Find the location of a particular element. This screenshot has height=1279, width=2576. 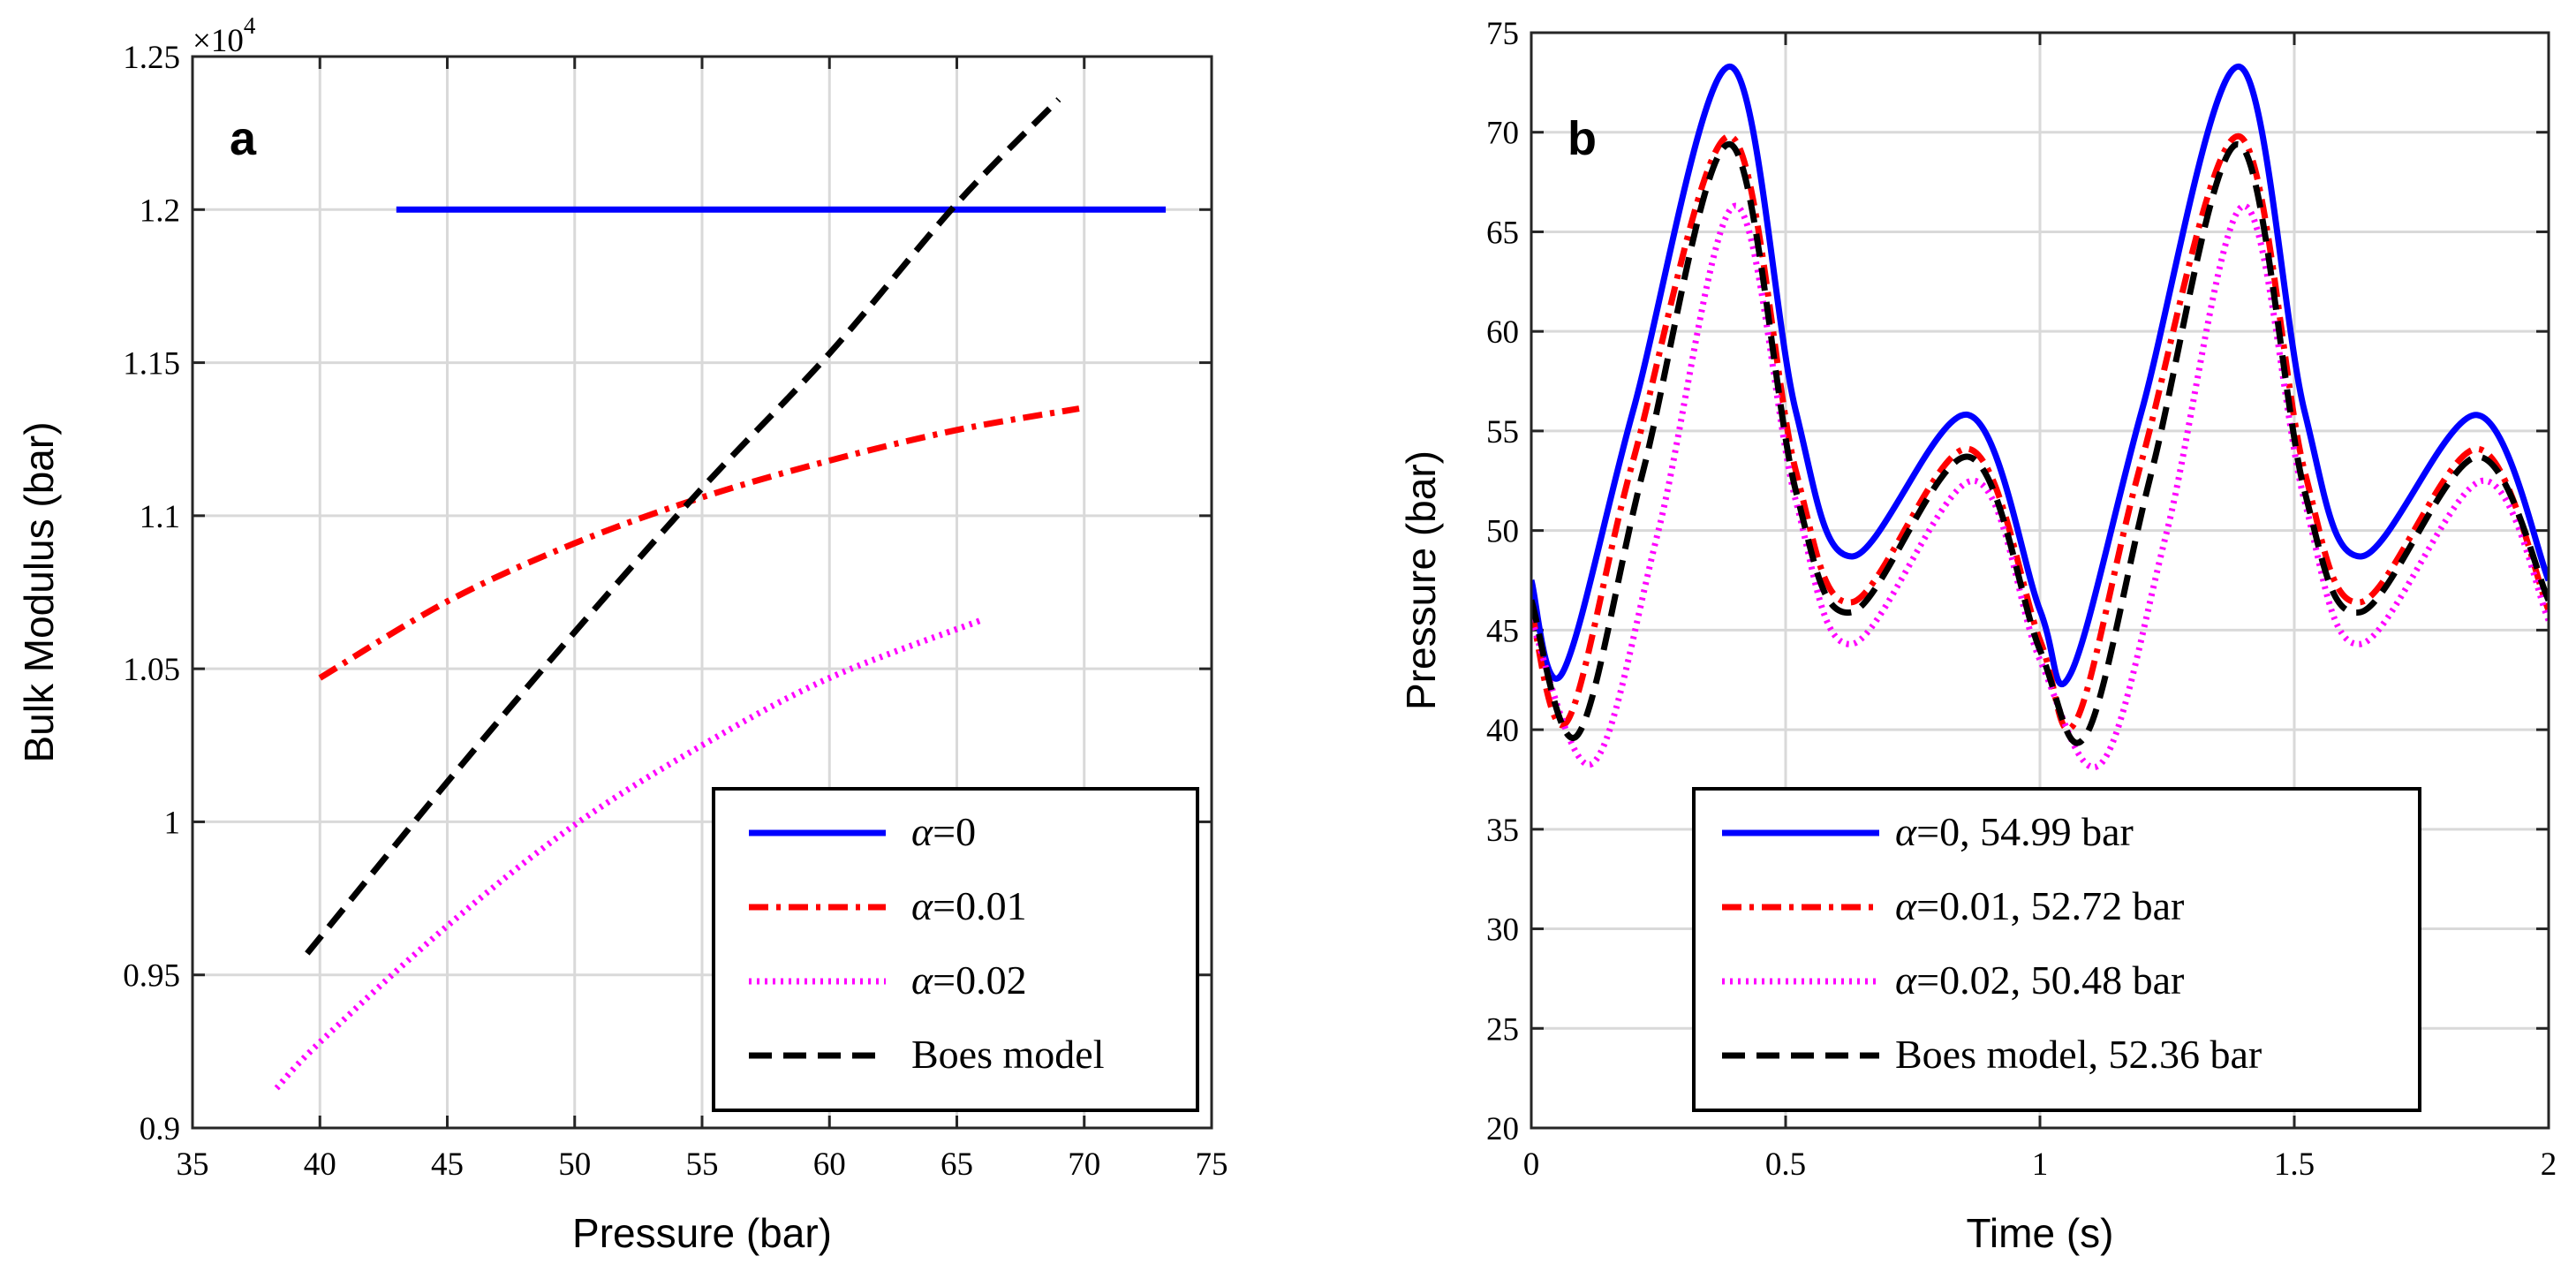

y-tick-label: 35 is located at coordinates (1502, 831).